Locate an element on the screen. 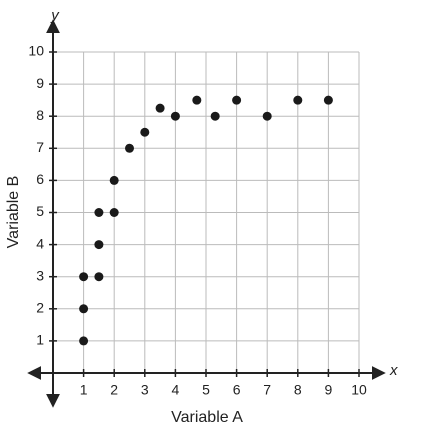  x-tick-label: 9 is located at coordinates (329, 390).